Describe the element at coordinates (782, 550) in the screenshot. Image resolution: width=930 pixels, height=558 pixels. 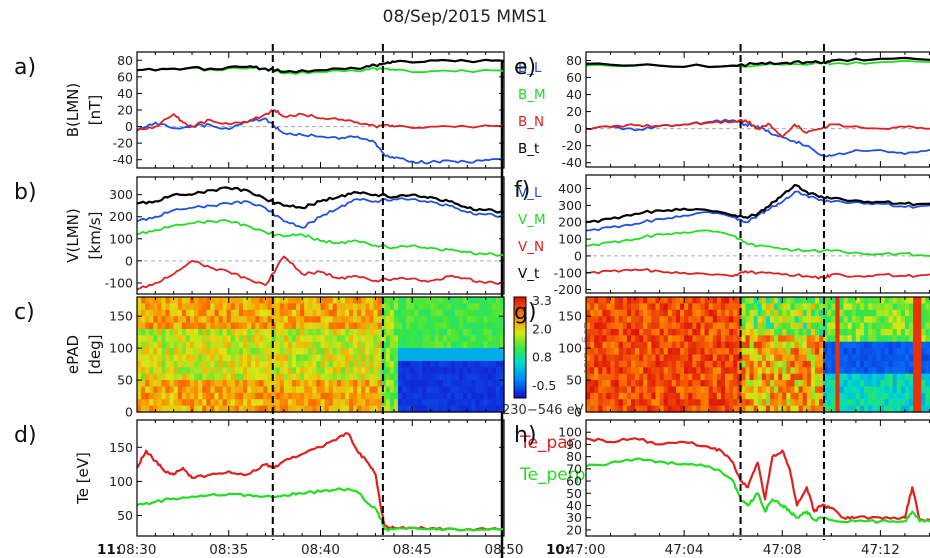
I see `x-tick-label: 47:08` at that location.